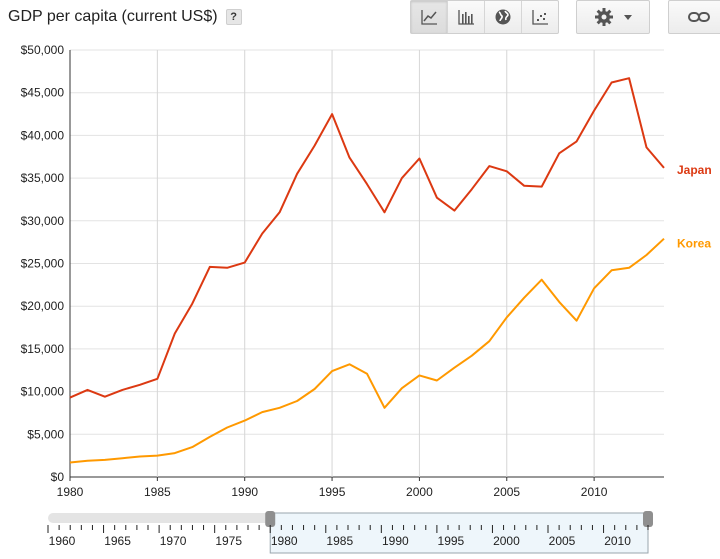 This screenshot has height=559, width=720. Describe the element at coordinates (43, 50) in the screenshot. I see `y-tick-label: $50,000` at that location.